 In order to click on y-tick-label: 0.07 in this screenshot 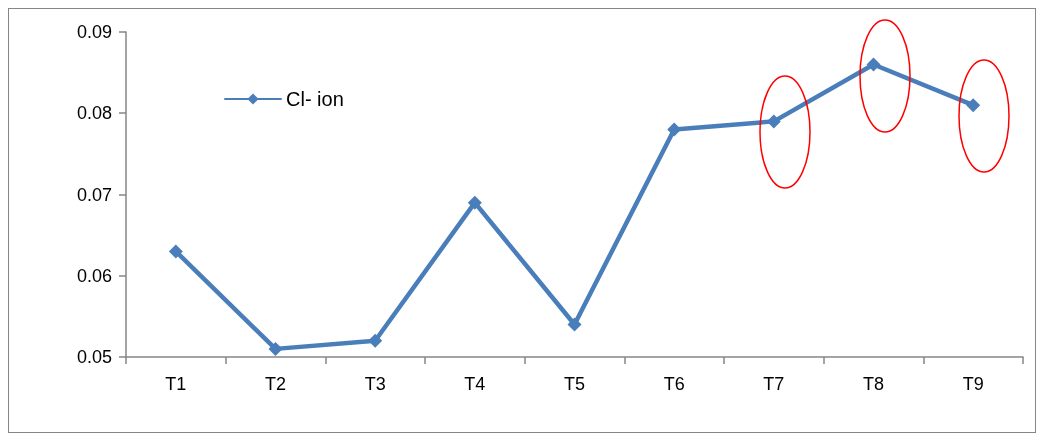, I will do `click(94, 194)`.